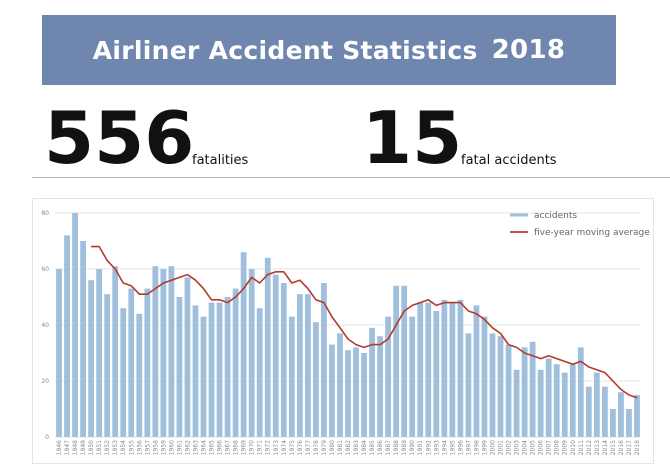 This screenshot has height=471, width=670. Describe the element at coordinates (388, 447) in the screenshot. I see `x-tick-label: 1987` at that location.